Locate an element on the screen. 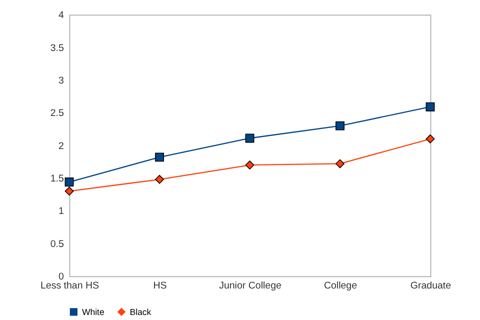 This screenshot has width=480, height=320. y-tick-label: 0.5 is located at coordinates (57, 244).